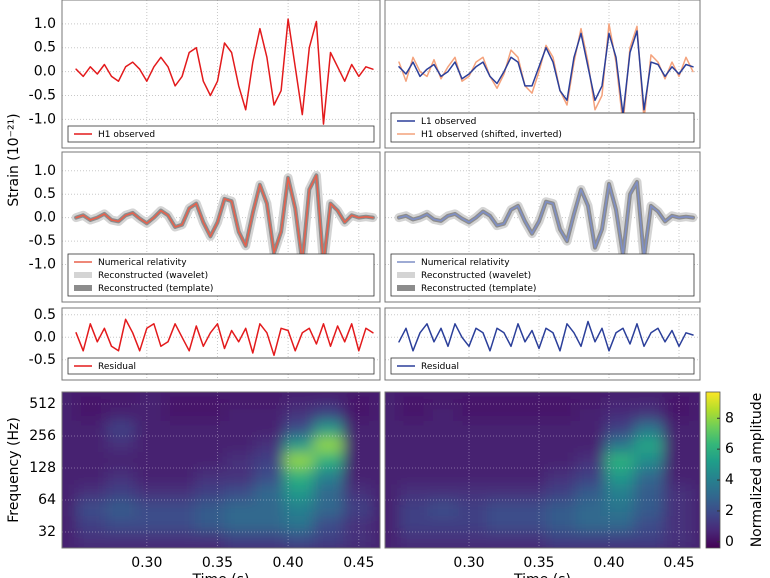  Describe the element at coordinates (358, 563) in the screenshot. I see `x-tick-label: 0.45` at that location.